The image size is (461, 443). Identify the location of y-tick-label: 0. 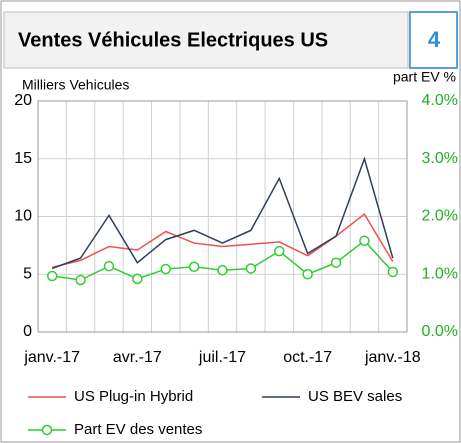
(27, 331).